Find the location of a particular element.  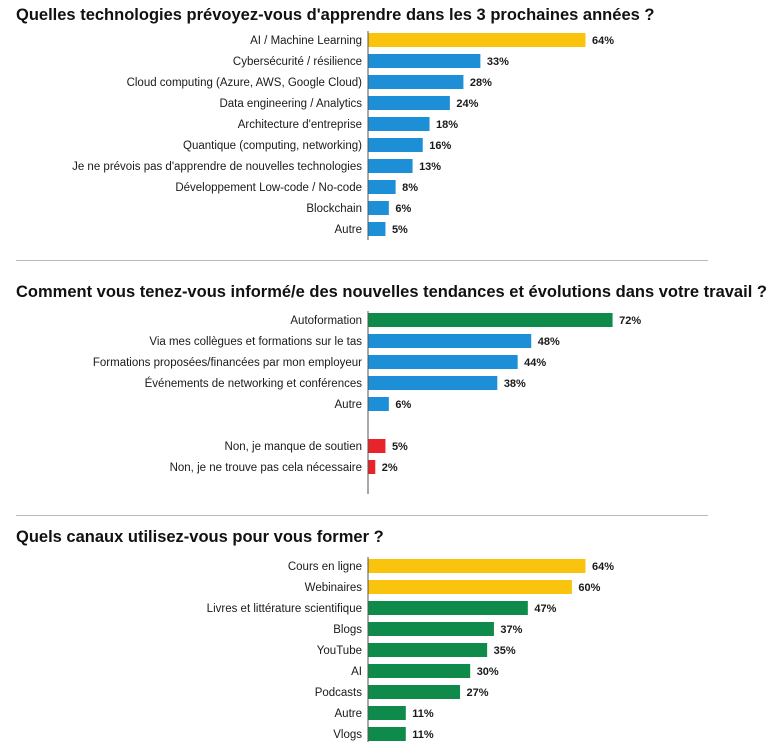

value-label: 27% is located at coordinates (478, 693).